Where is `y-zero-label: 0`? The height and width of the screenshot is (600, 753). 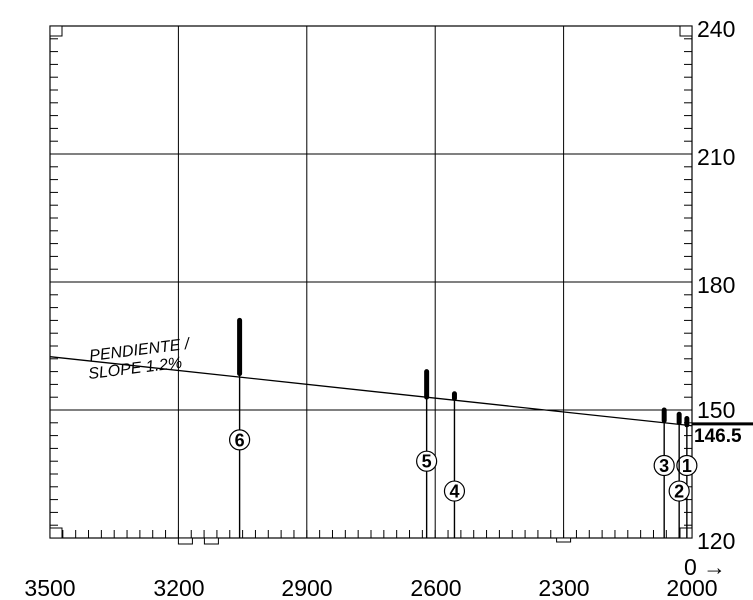 y-zero-label: 0 is located at coordinates (690, 567).